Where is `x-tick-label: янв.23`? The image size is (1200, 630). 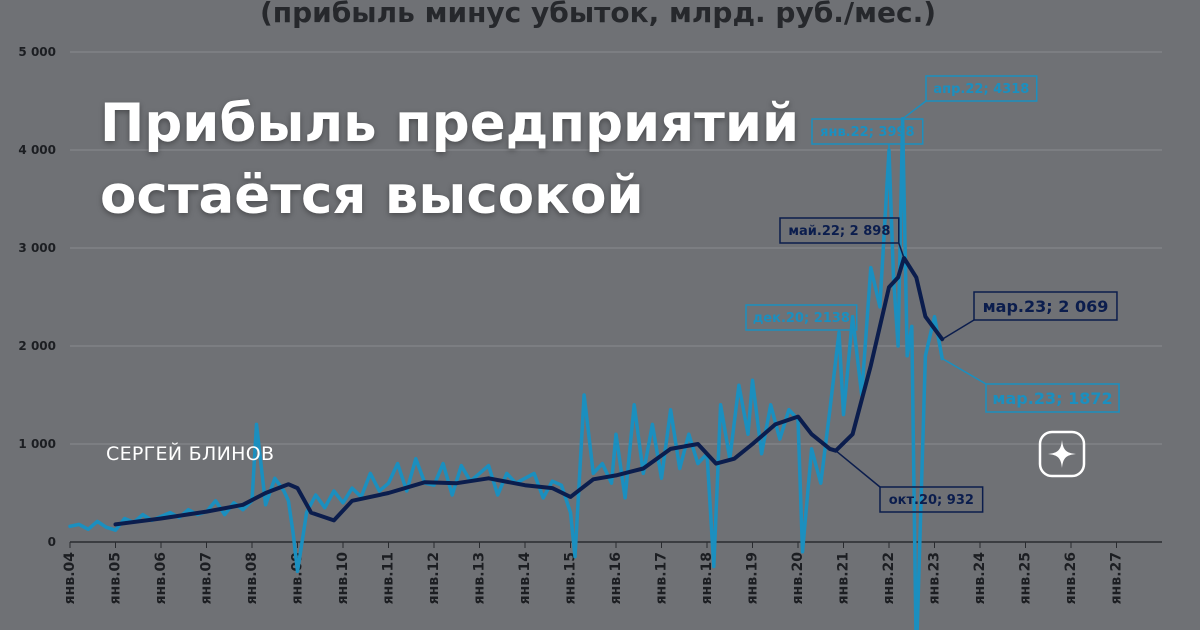 x-tick-label: янв.23 is located at coordinates (935, 578).